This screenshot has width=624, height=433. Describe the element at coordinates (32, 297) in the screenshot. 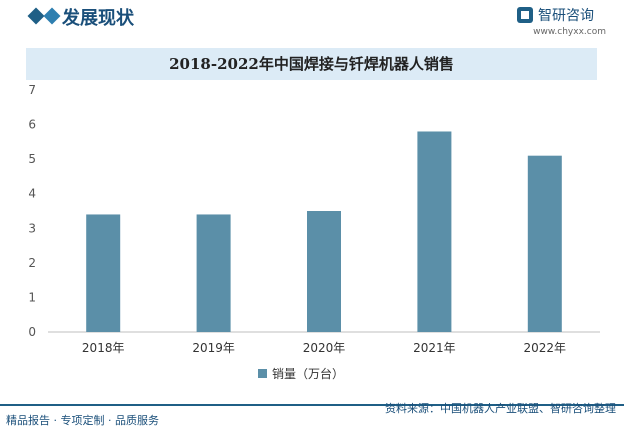

I see `y-tick-label: 1` at that location.